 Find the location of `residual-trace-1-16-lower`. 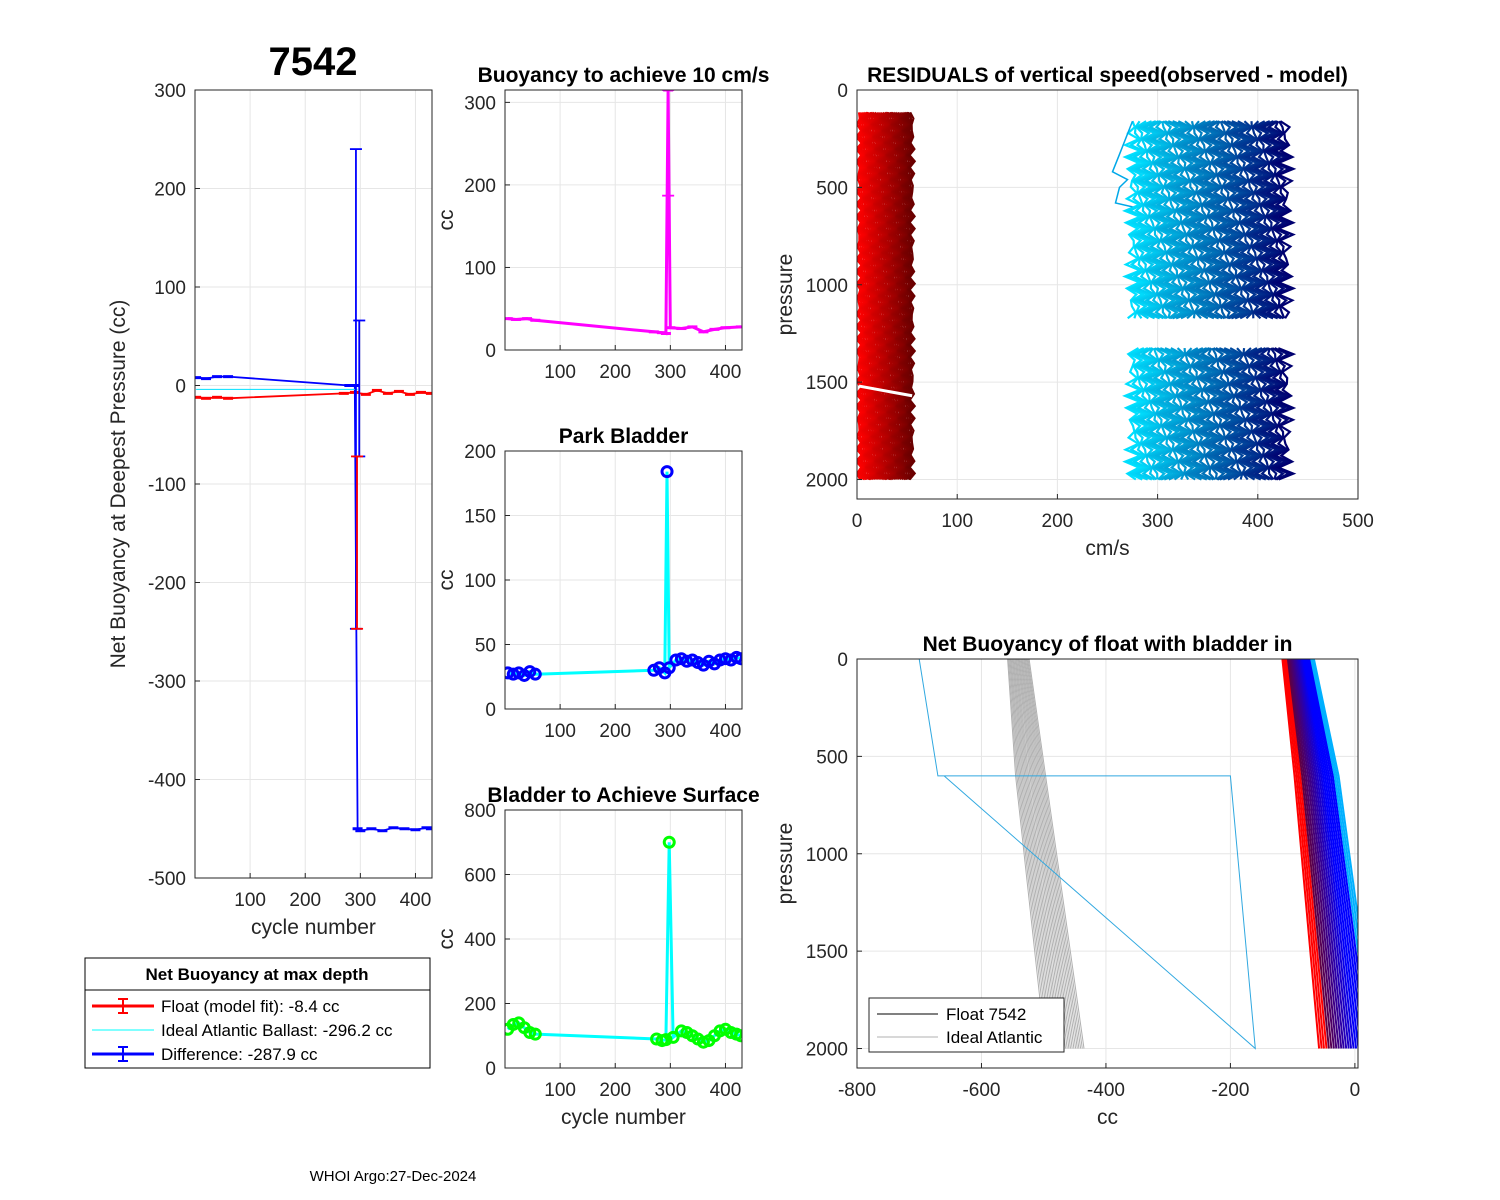

residual-trace-1-16-lower is located at coordinates (1195, 414).